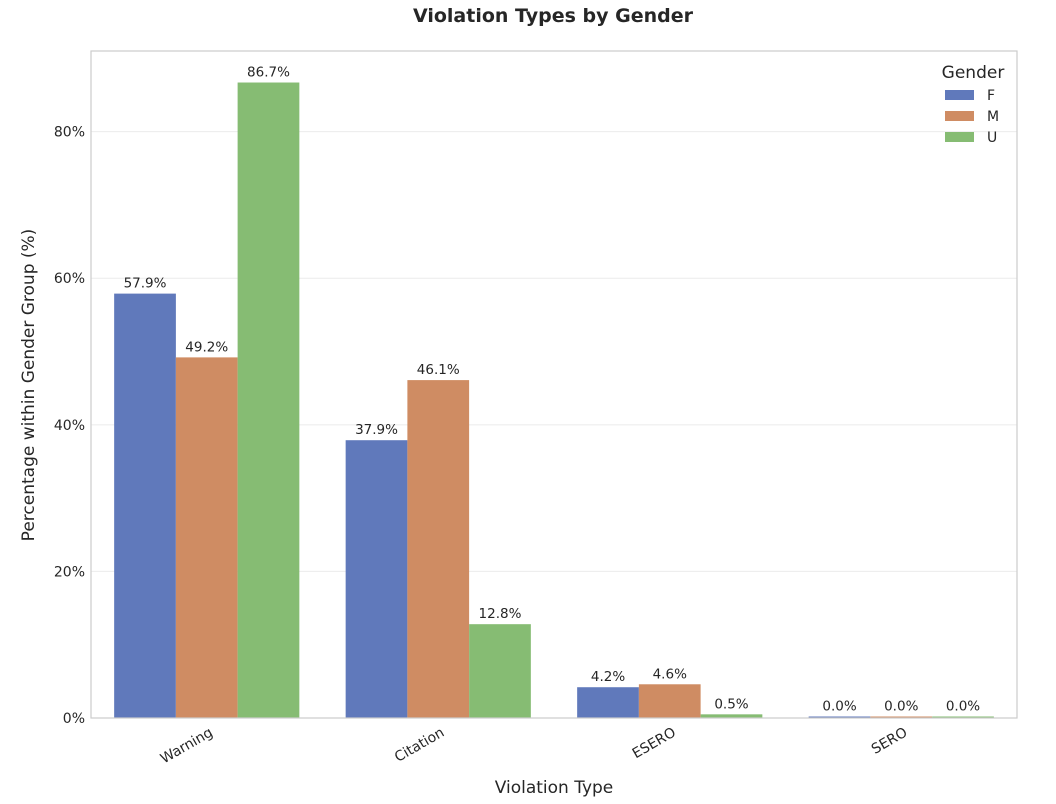 The height and width of the screenshot is (804, 1056). I want to click on data-label: 4.6%, so click(670, 674).